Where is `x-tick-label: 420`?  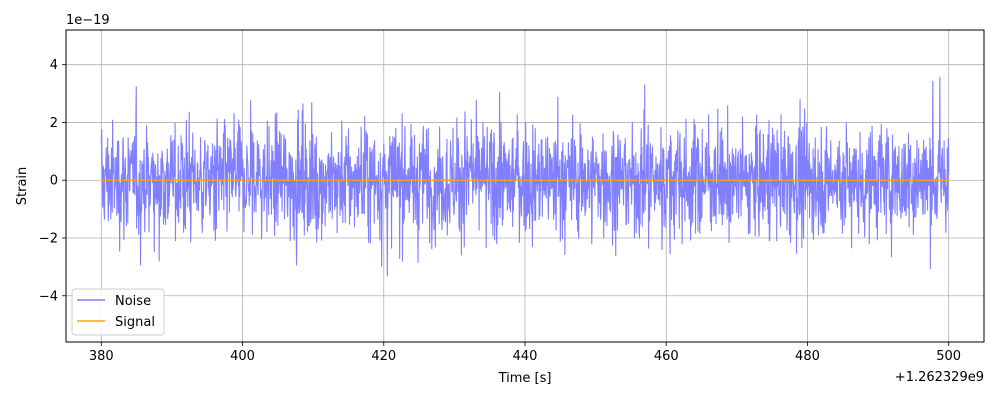
x-tick-label: 420 is located at coordinates (383, 356).